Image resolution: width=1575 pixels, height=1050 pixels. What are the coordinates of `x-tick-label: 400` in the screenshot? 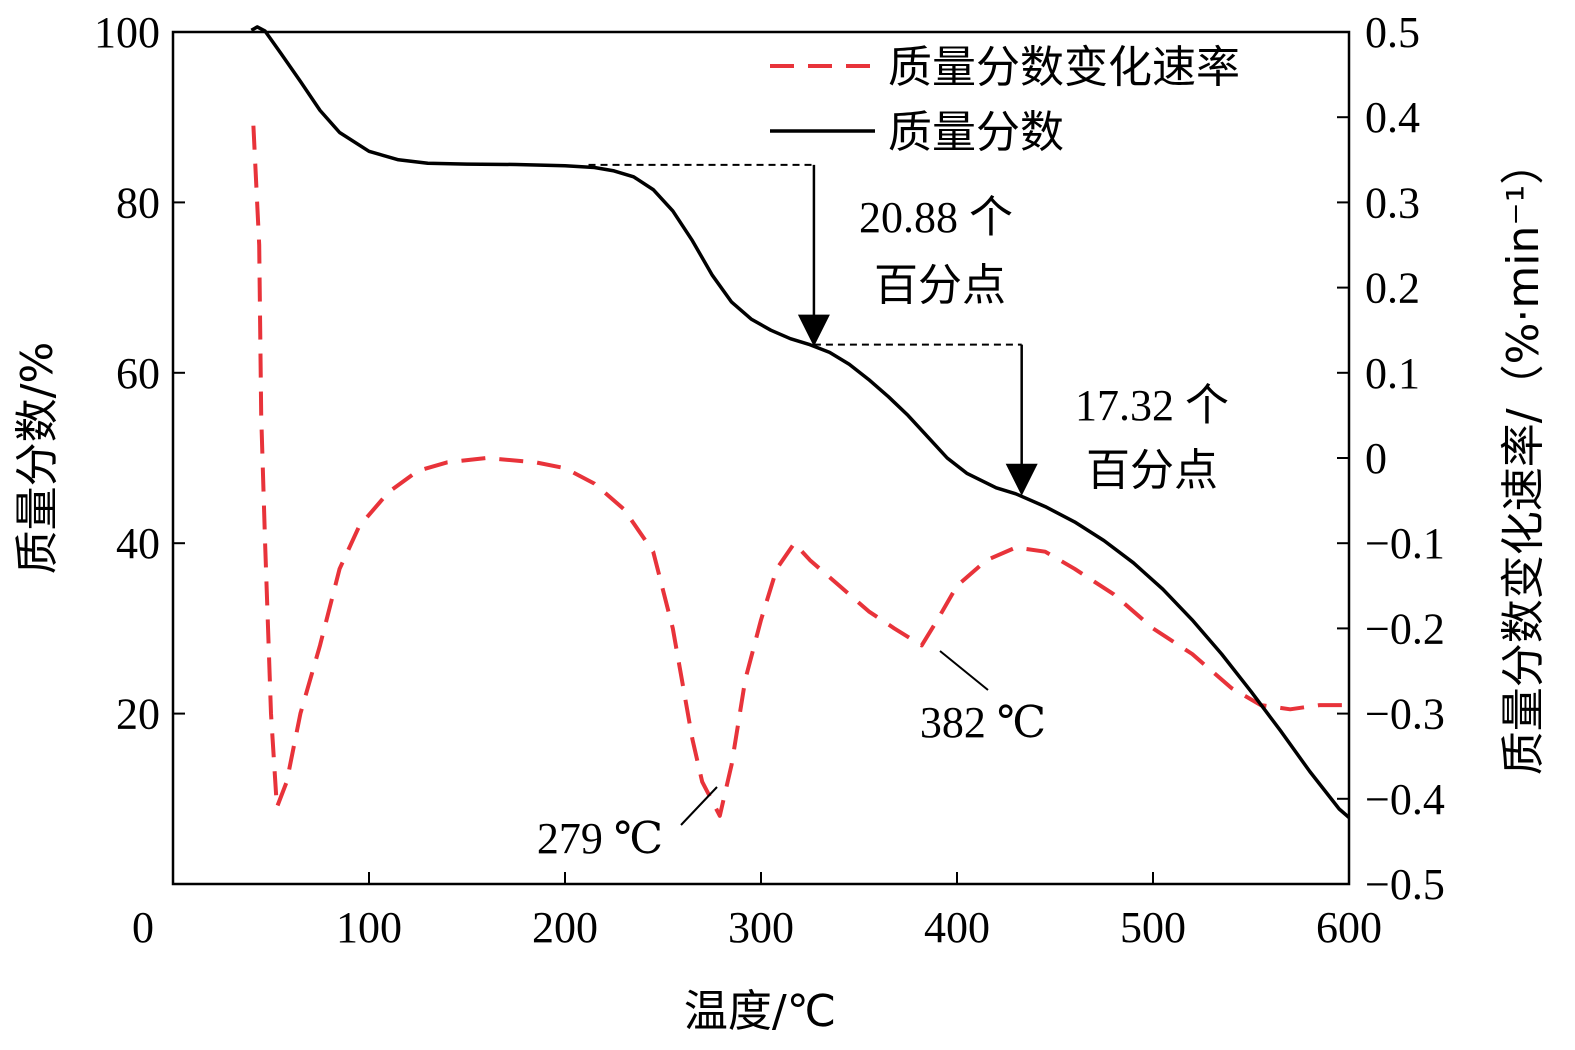 It's located at (957, 927).